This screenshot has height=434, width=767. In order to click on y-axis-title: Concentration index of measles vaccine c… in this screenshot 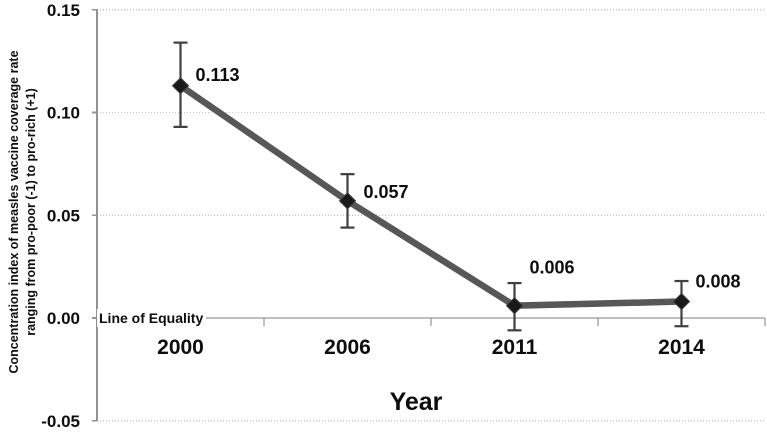, I will do `click(23, 212)`.